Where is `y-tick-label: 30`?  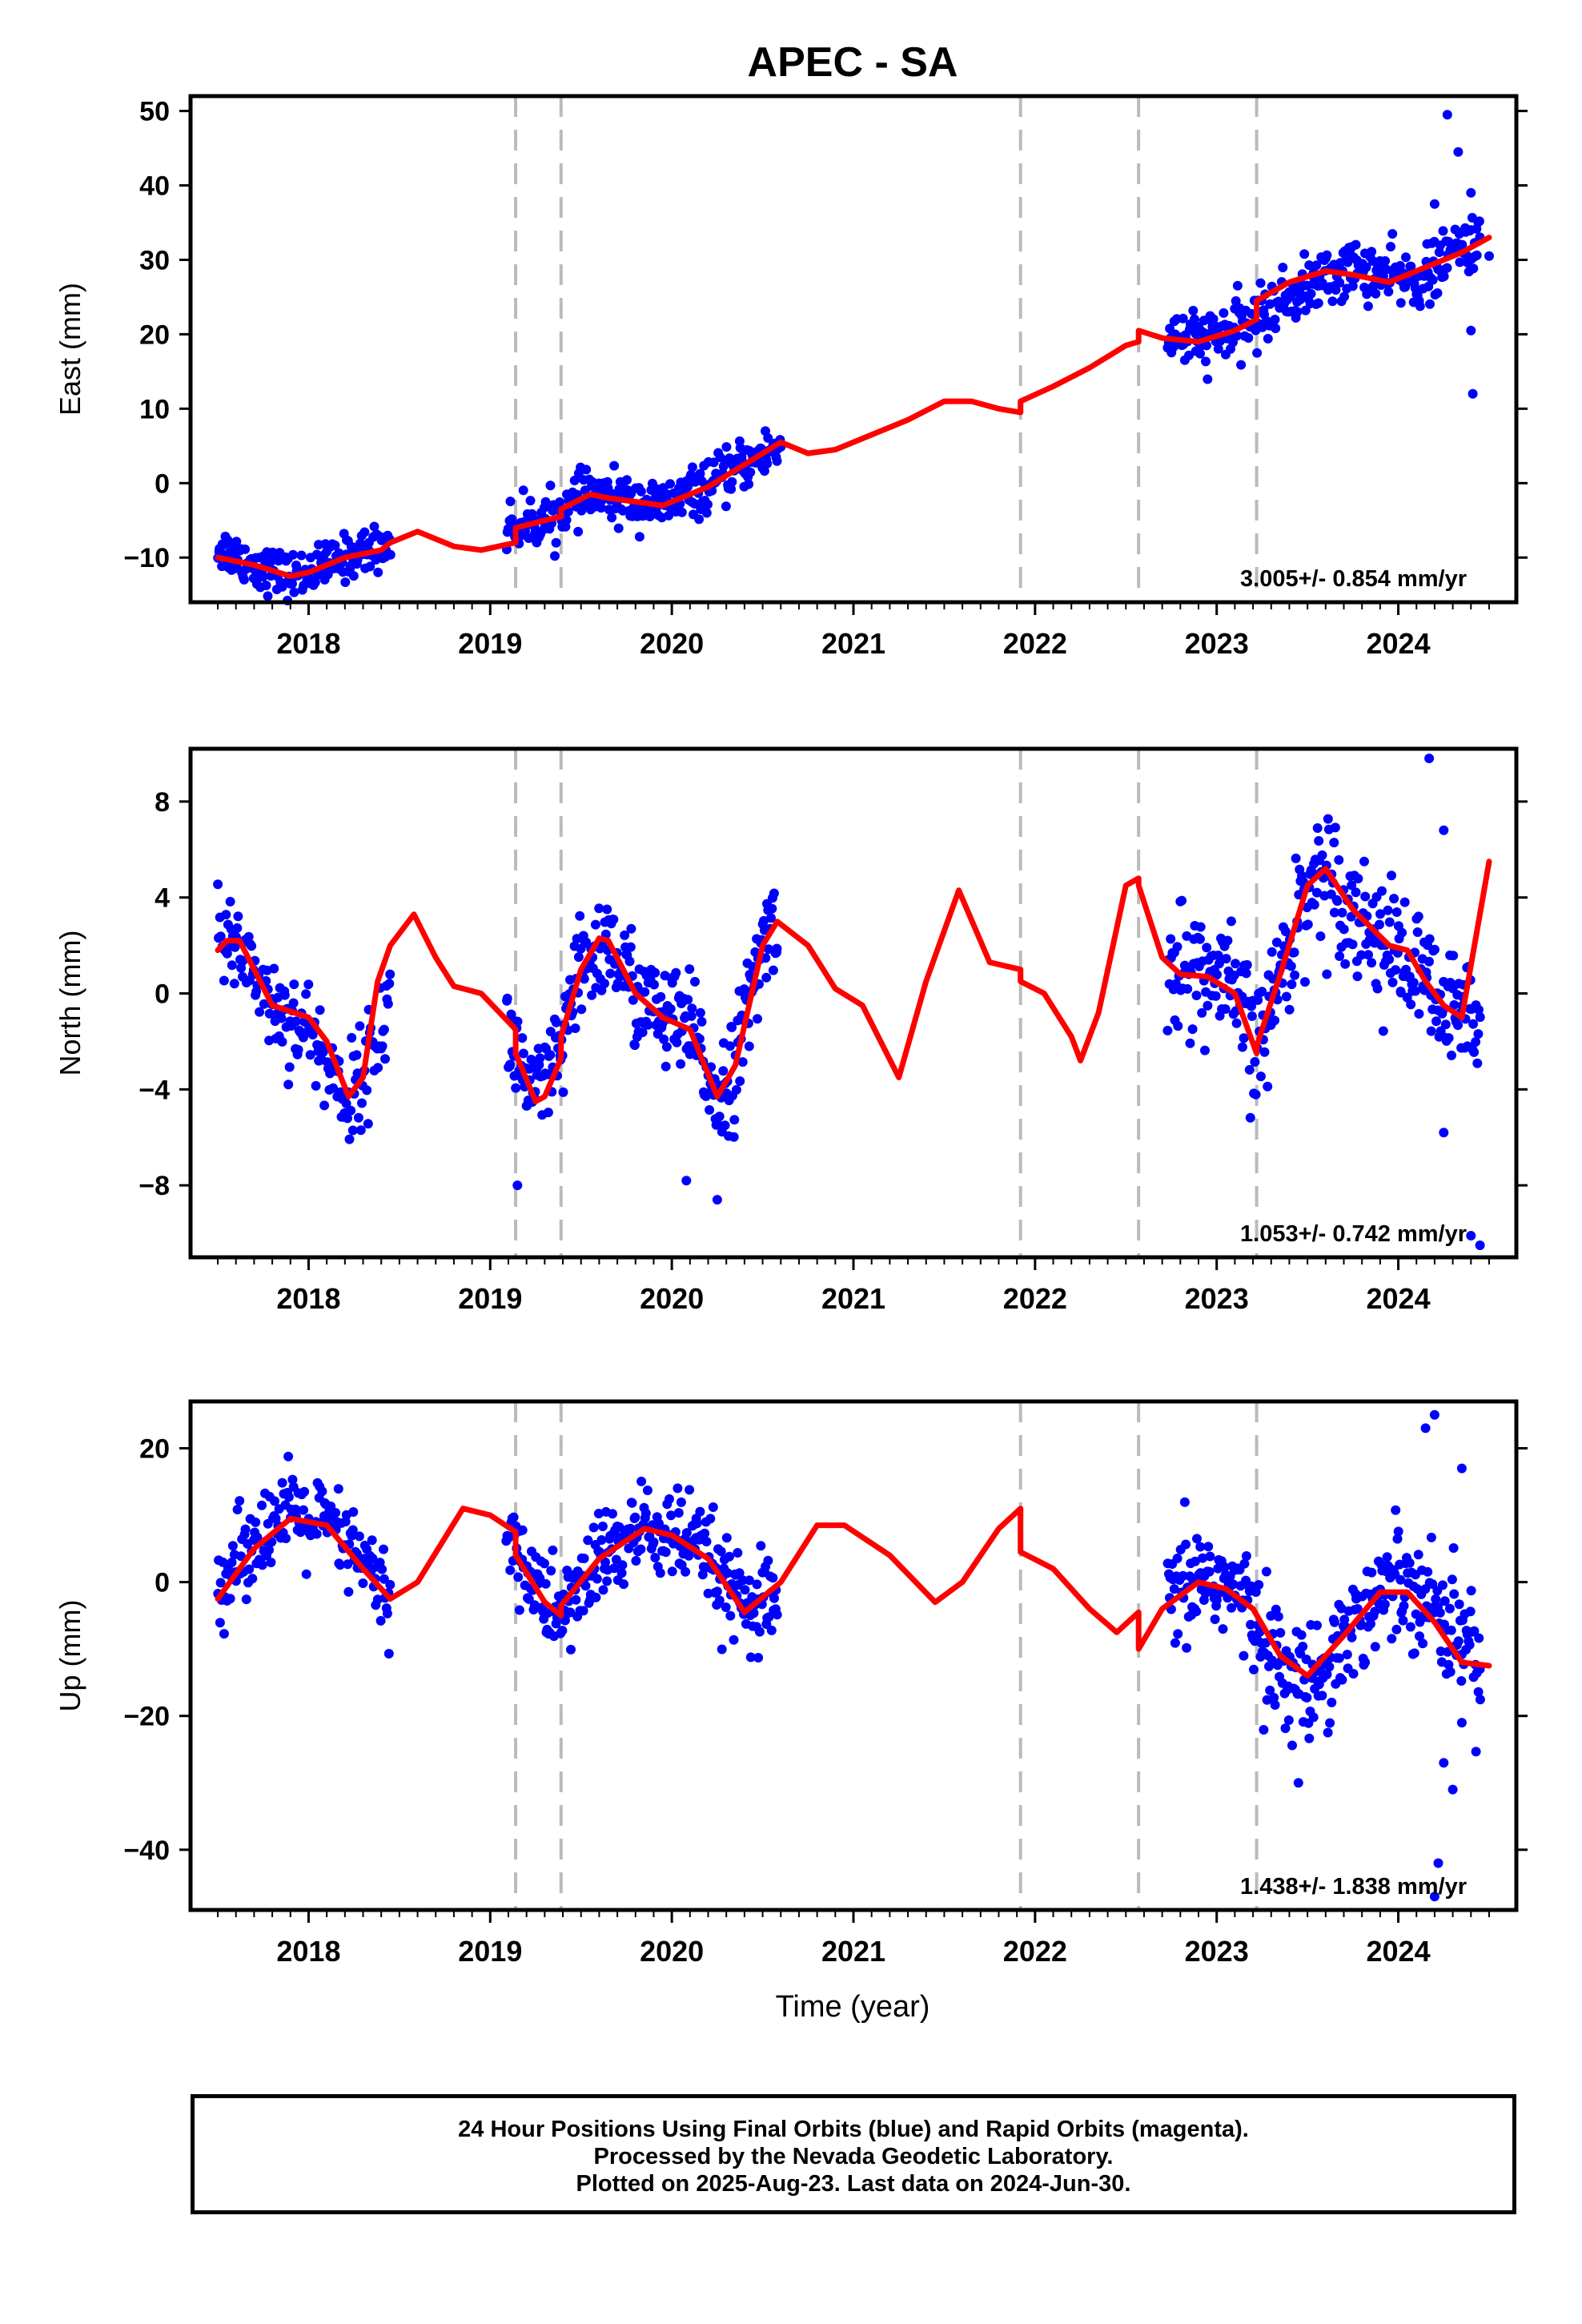 y-tick-label: 30 is located at coordinates (154, 260).